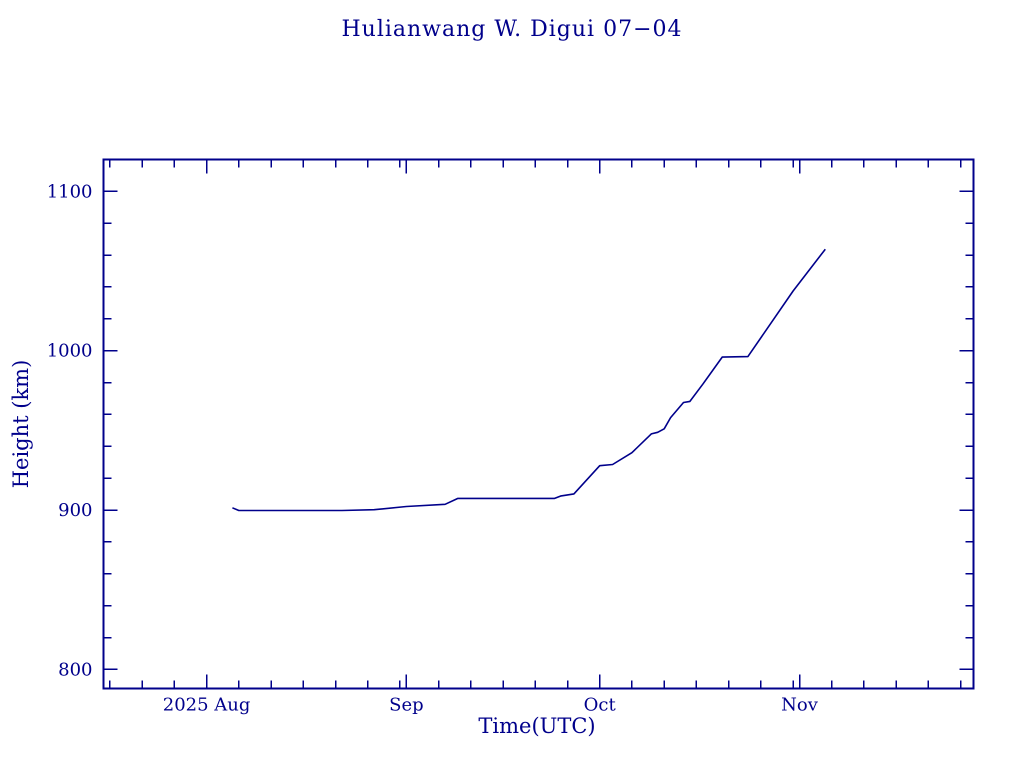 The height and width of the screenshot is (768, 1024). I want to click on y-tick-label: 900, so click(75, 510).